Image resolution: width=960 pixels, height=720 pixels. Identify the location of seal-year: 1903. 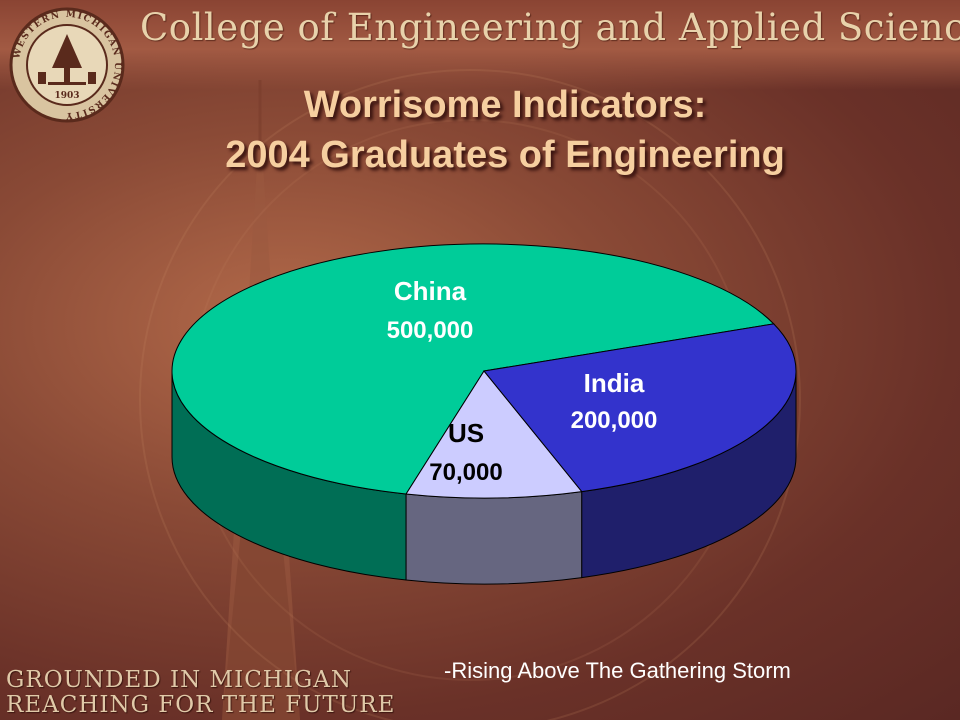
(66, 96).